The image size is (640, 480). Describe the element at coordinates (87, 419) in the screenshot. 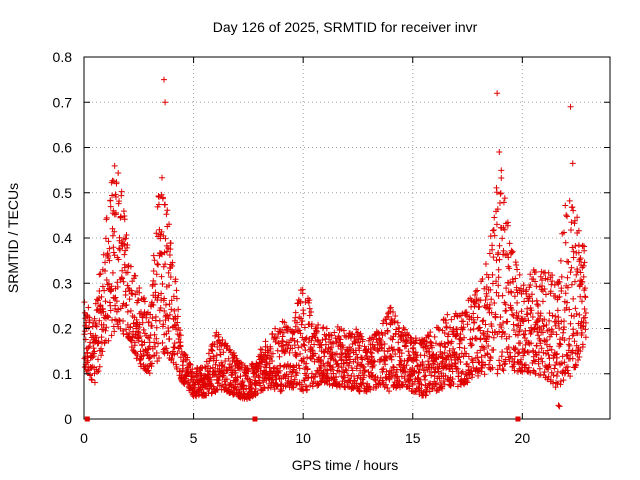

I see `gap-marker` at that location.